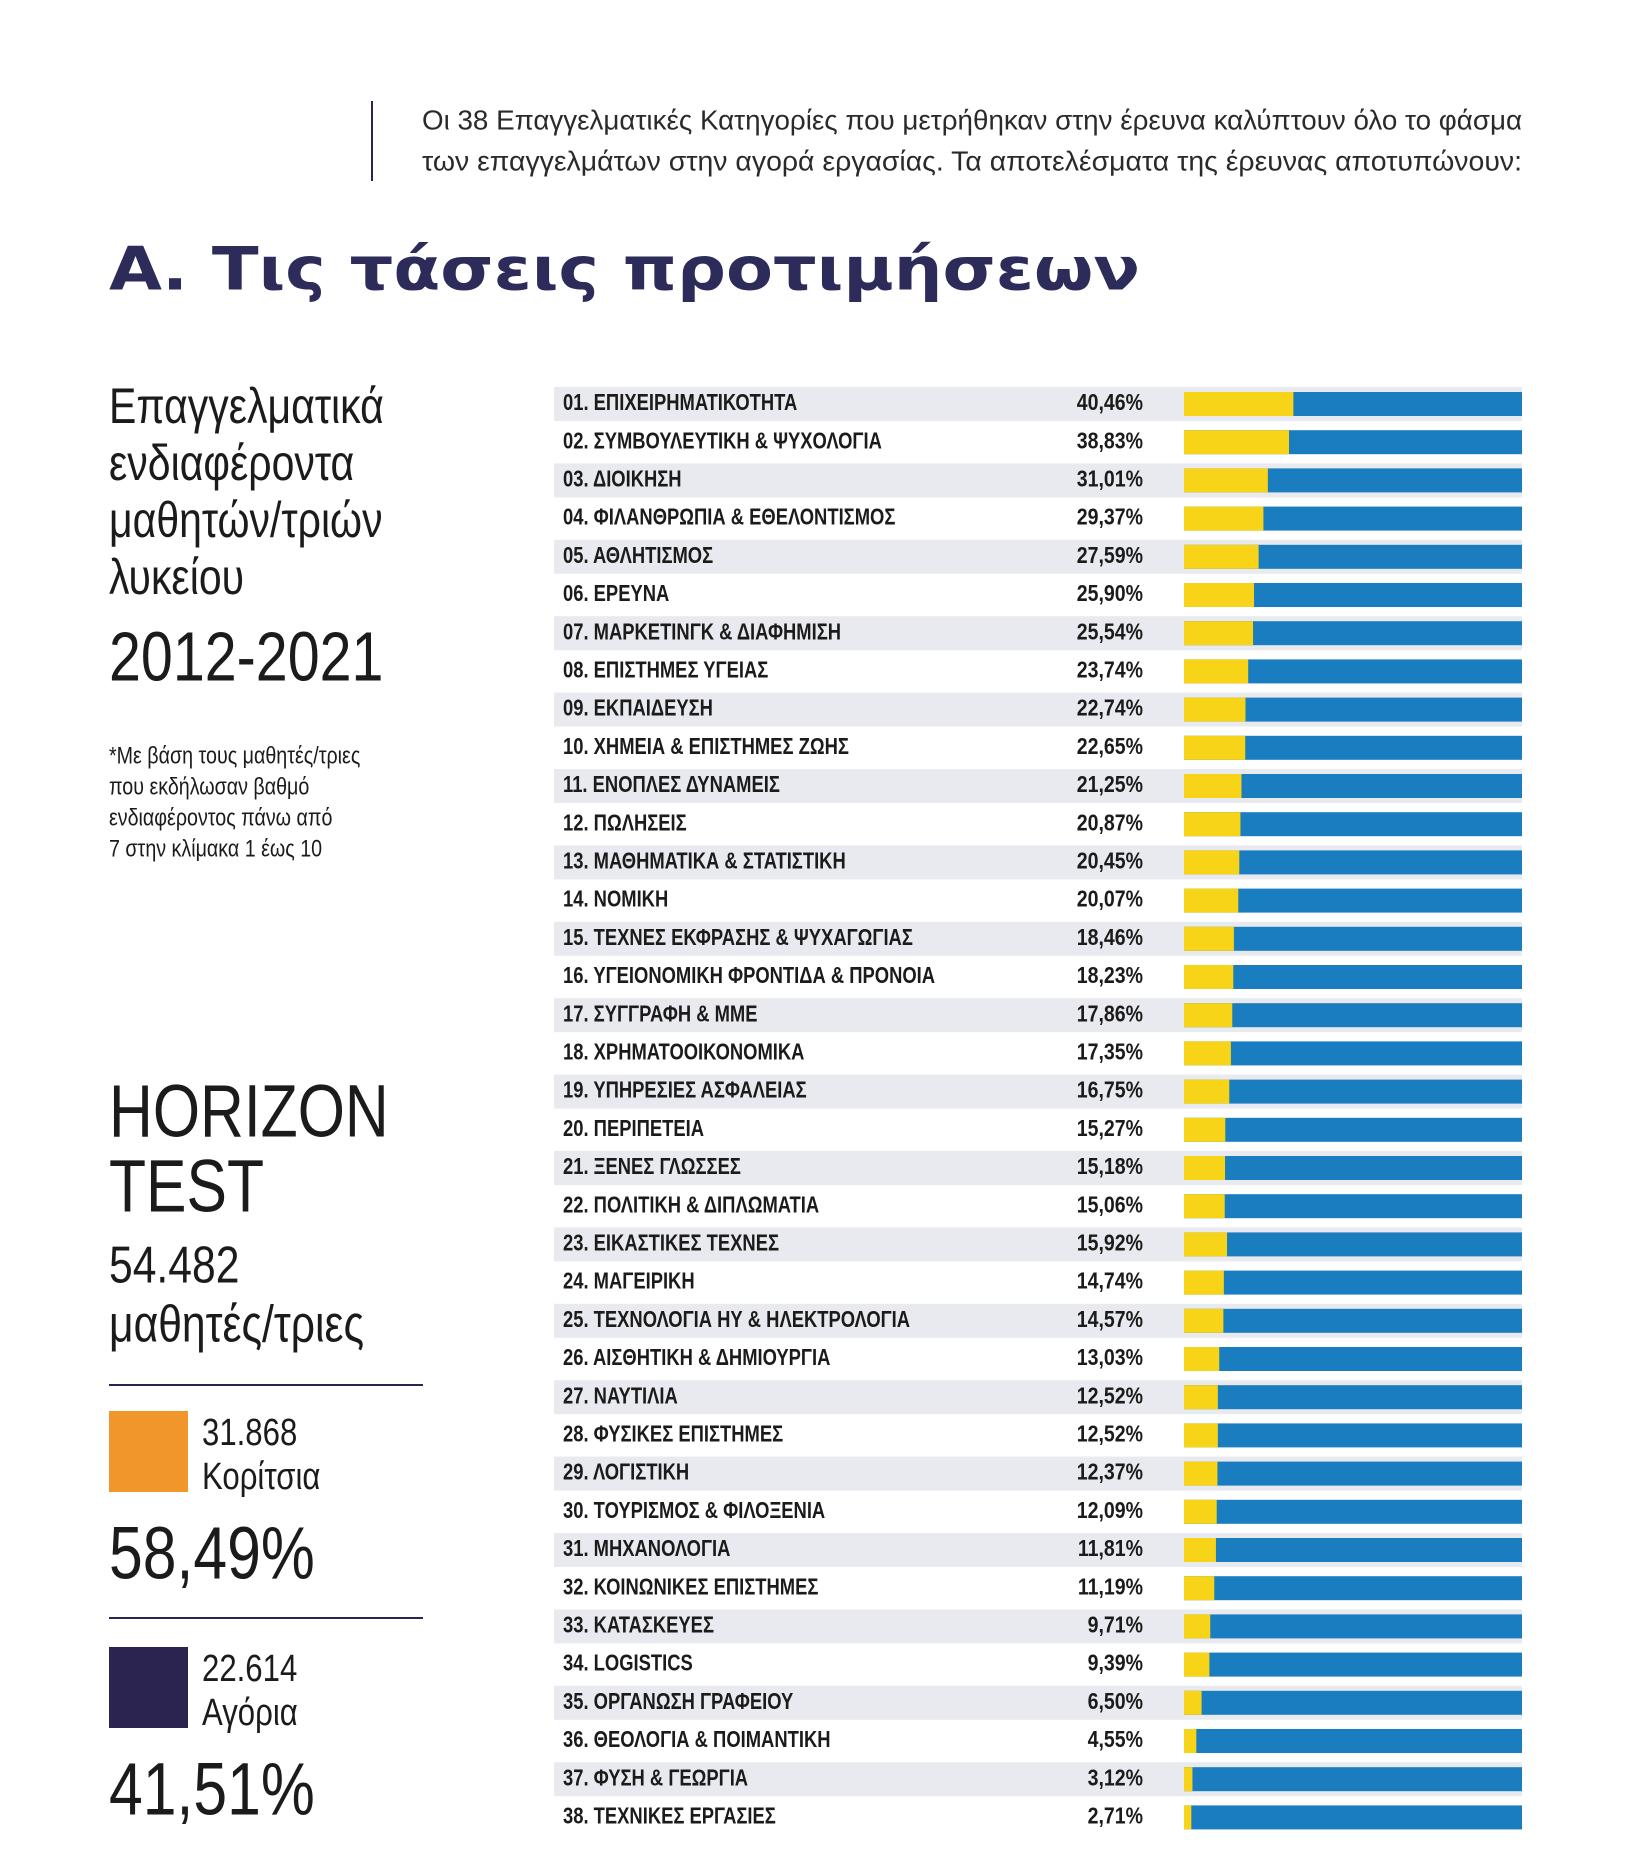 The height and width of the screenshot is (1867, 1640). Describe the element at coordinates (628, 1663) in the screenshot. I see `category-label: 34. LOGISTICS` at that location.